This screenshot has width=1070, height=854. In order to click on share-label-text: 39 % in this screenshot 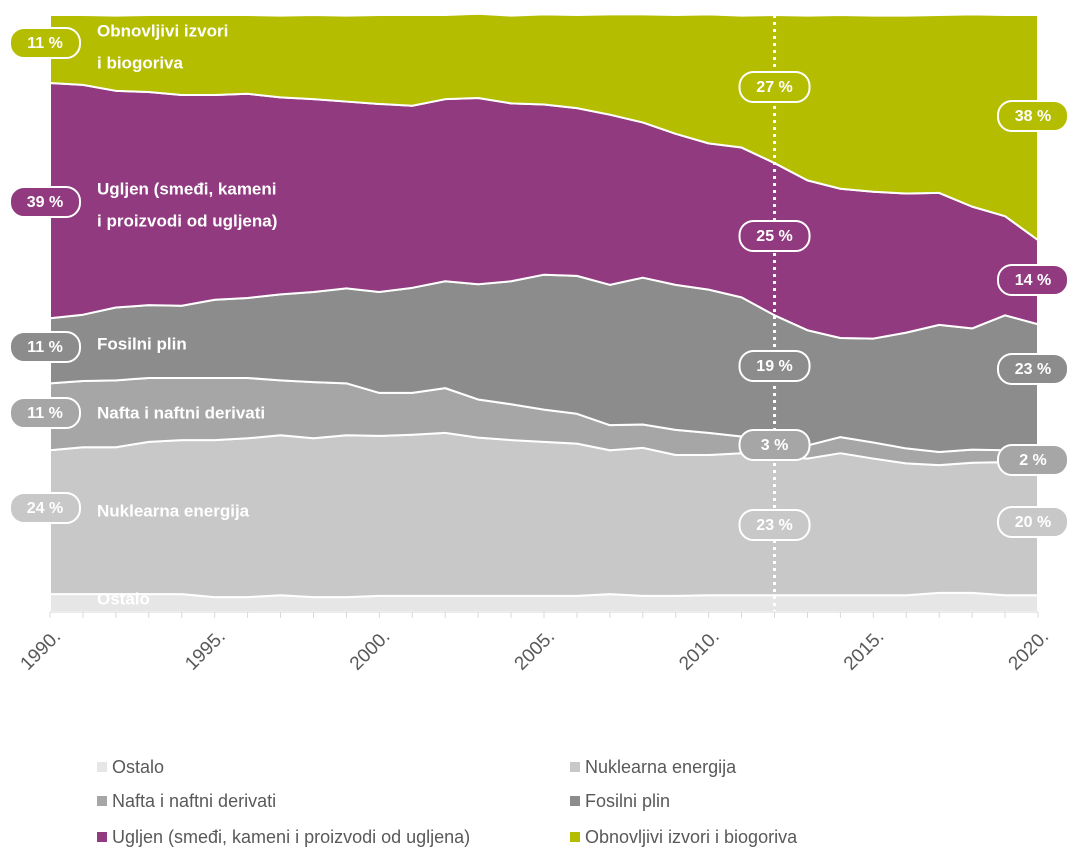, I will do `click(45, 202)`.